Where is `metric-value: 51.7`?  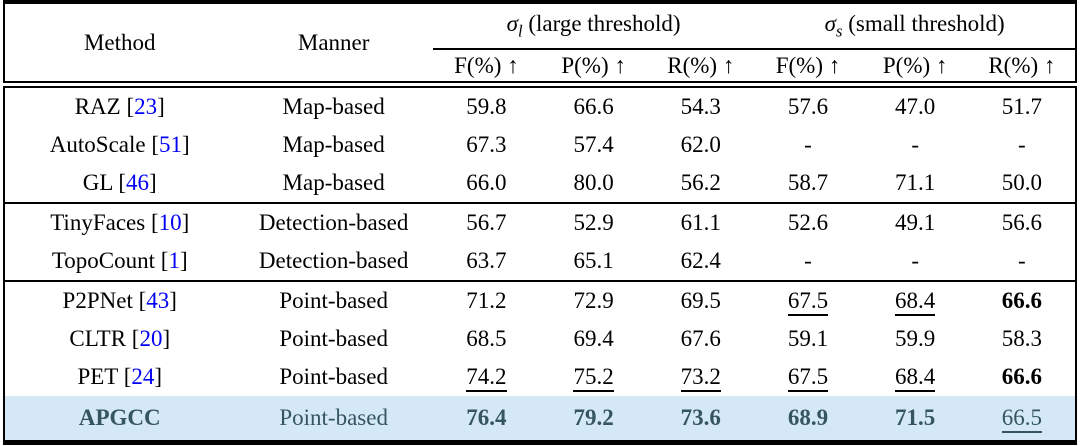
metric-value: 51.7 is located at coordinates (1021, 106).